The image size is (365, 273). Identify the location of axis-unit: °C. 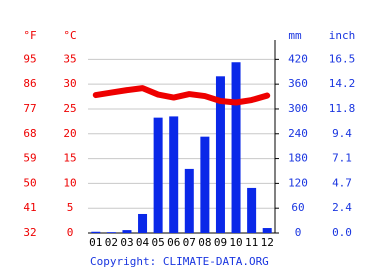
(69, 35).